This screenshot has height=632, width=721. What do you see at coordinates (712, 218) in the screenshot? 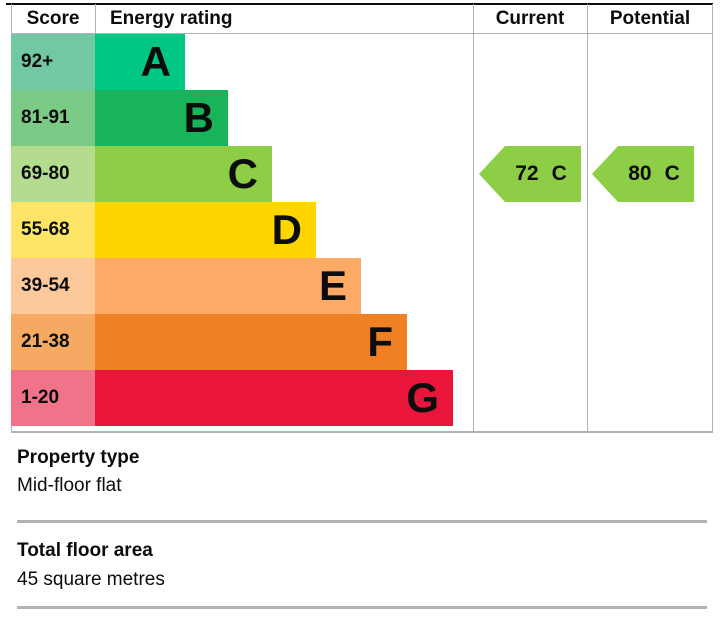
I see `table-right-border` at bounding box center [712, 218].